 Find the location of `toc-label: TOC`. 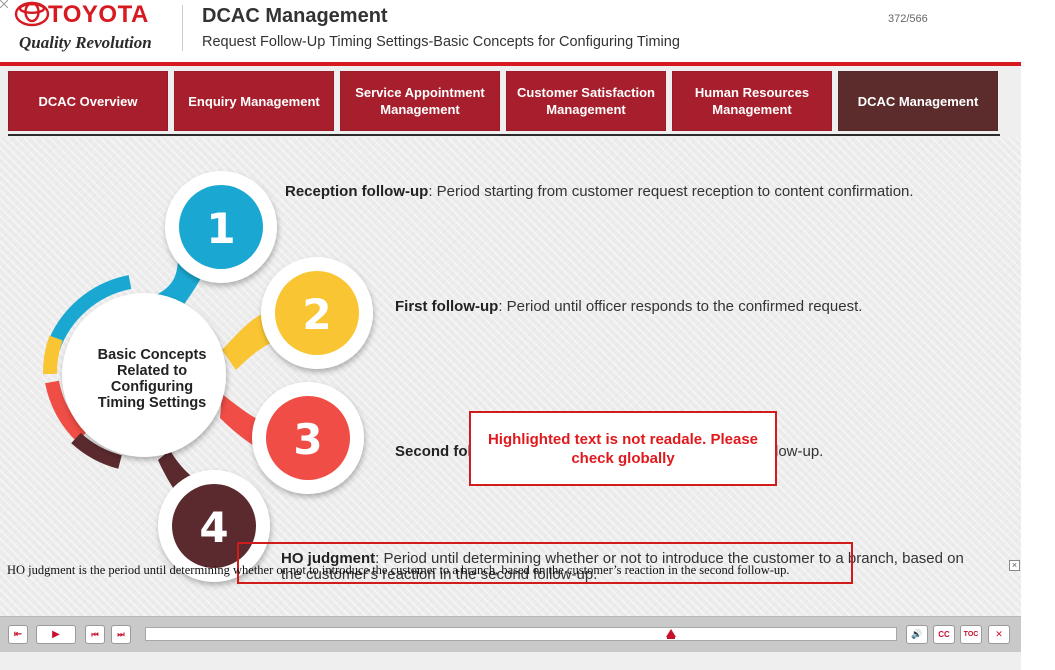

toc-label: TOC is located at coordinates (971, 634).